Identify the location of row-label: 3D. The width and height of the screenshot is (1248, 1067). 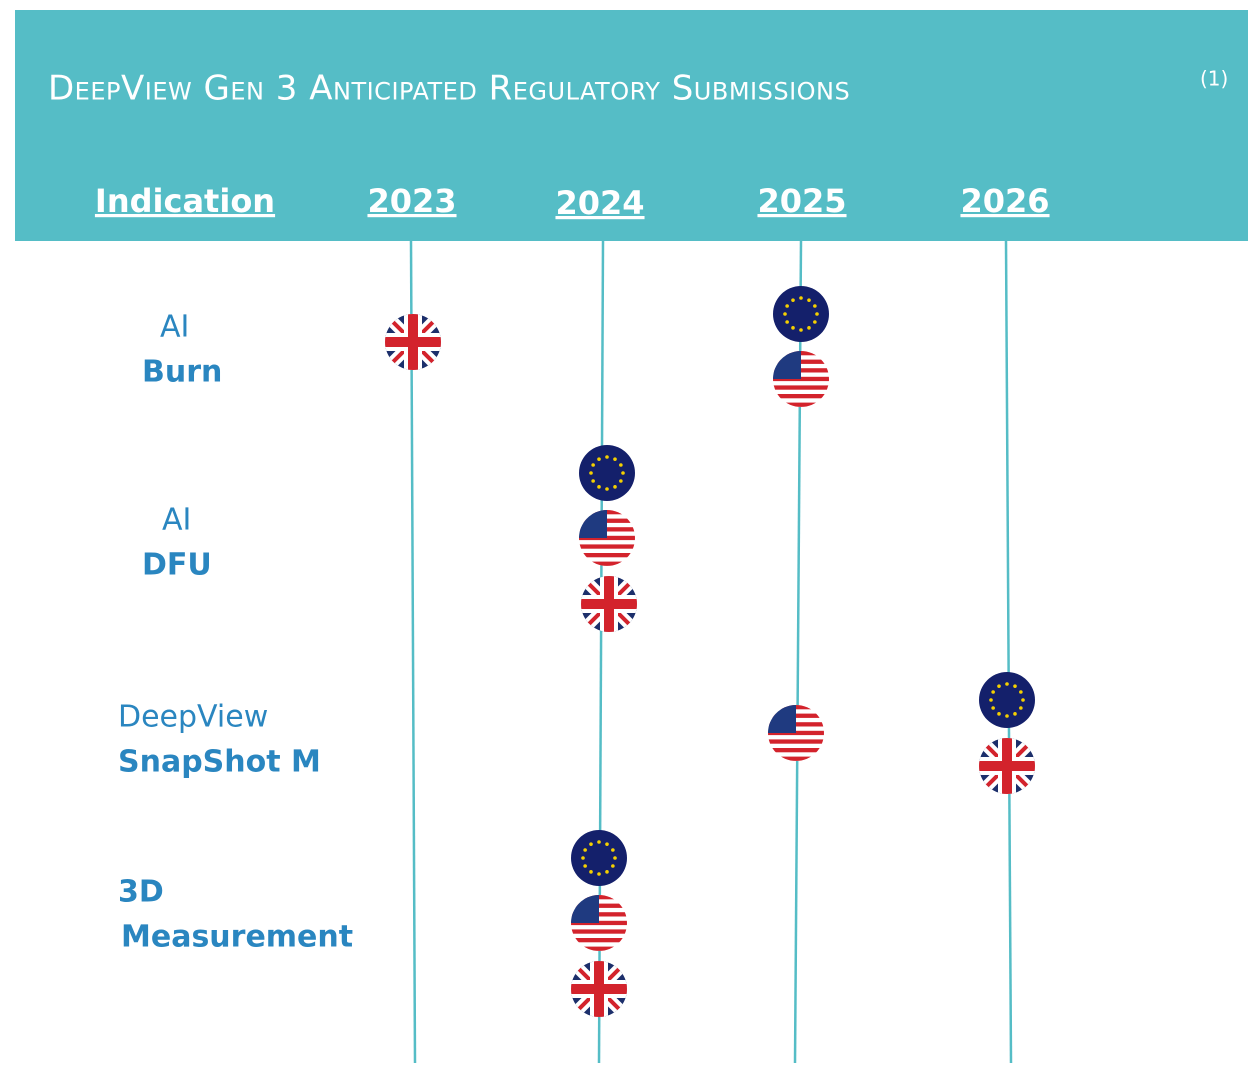
(141, 892).